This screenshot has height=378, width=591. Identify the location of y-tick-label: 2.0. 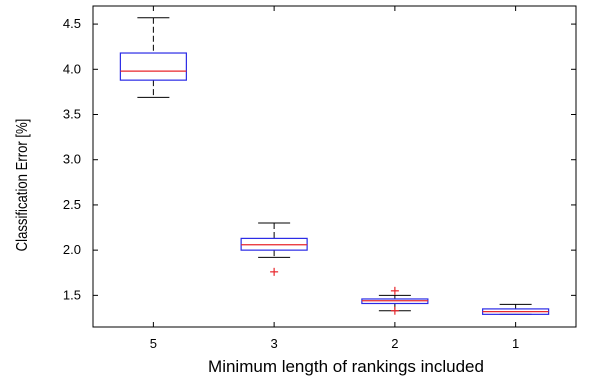
(72, 249).